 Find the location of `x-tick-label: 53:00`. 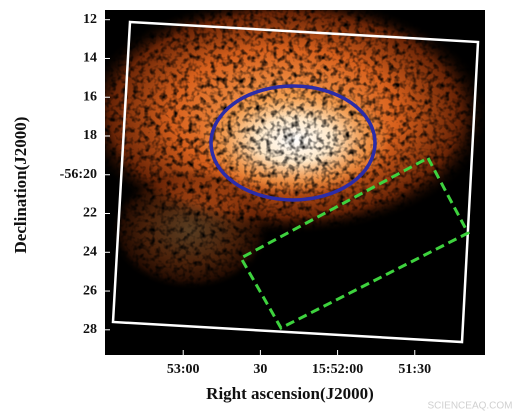

x-tick-label: 53:00 is located at coordinates (183, 369).